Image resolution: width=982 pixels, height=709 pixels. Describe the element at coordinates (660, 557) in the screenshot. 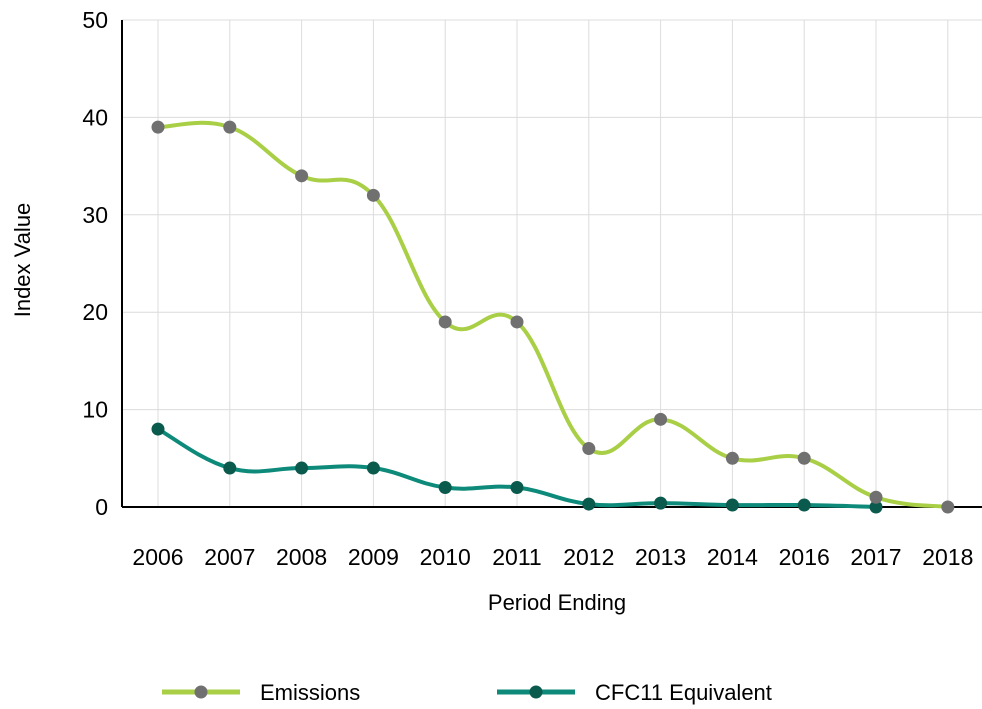

I see `x-tick-label: 2013` at that location.